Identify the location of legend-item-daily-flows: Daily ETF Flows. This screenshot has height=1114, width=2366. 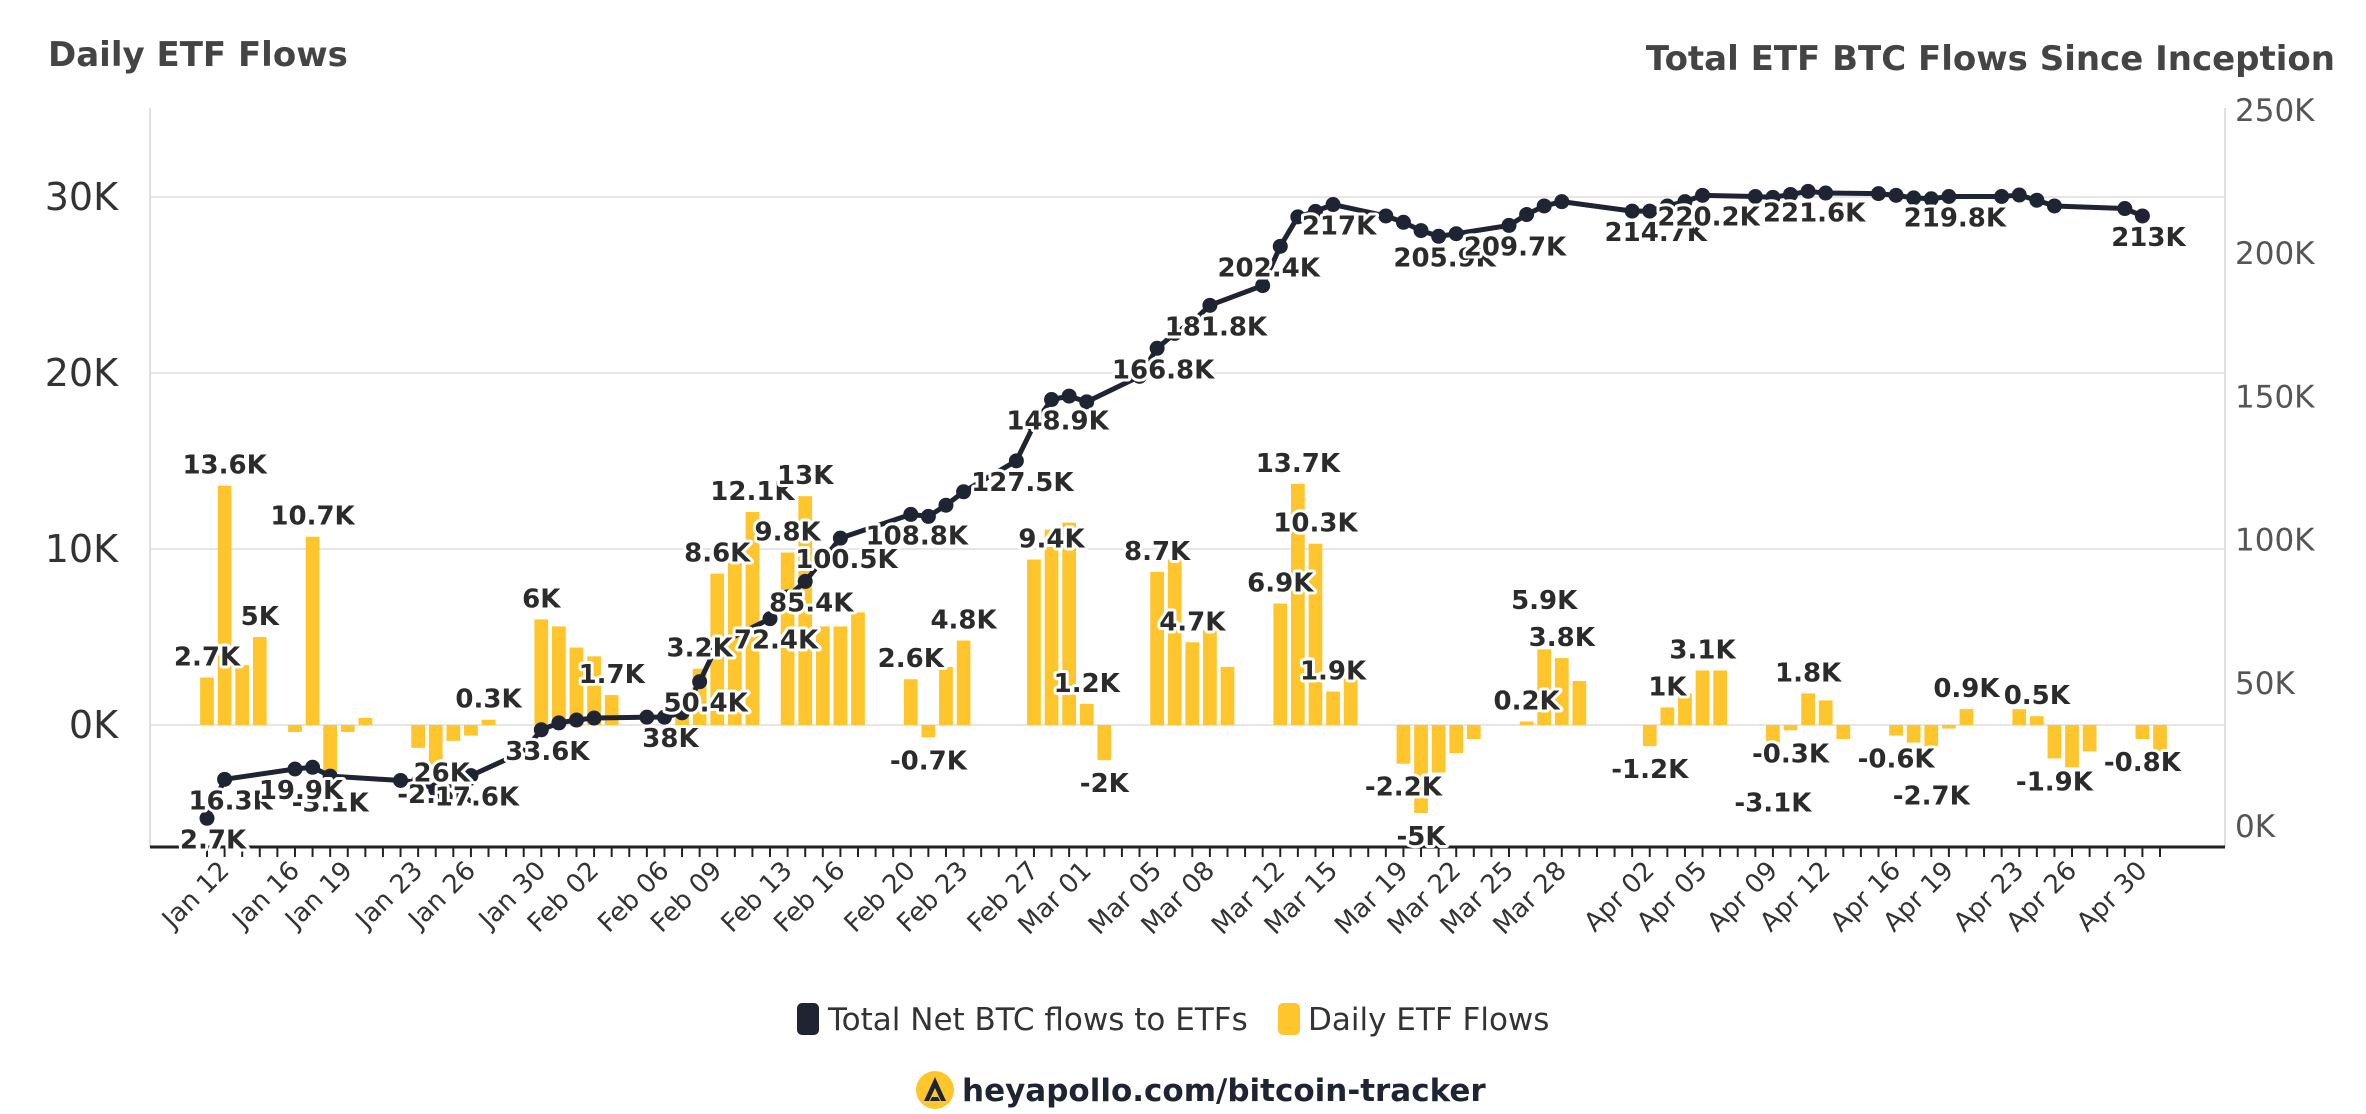
(1413, 1020).